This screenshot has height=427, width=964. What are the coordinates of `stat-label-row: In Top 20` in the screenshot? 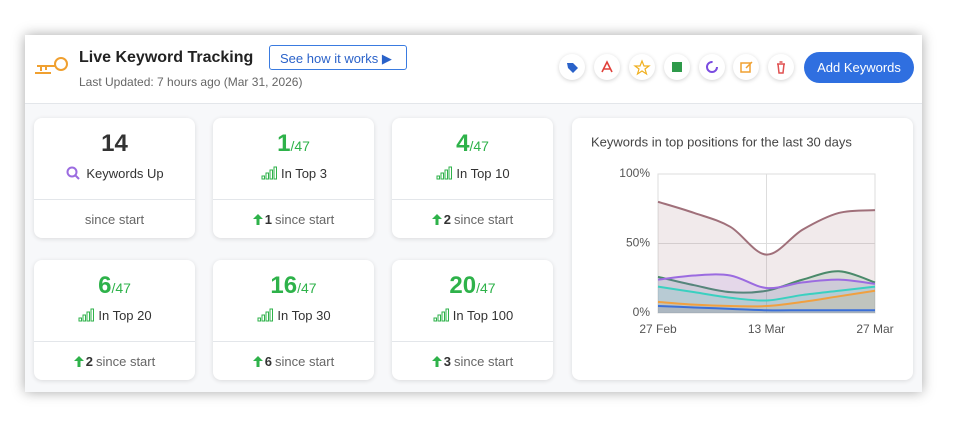 It's located at (114, 315).